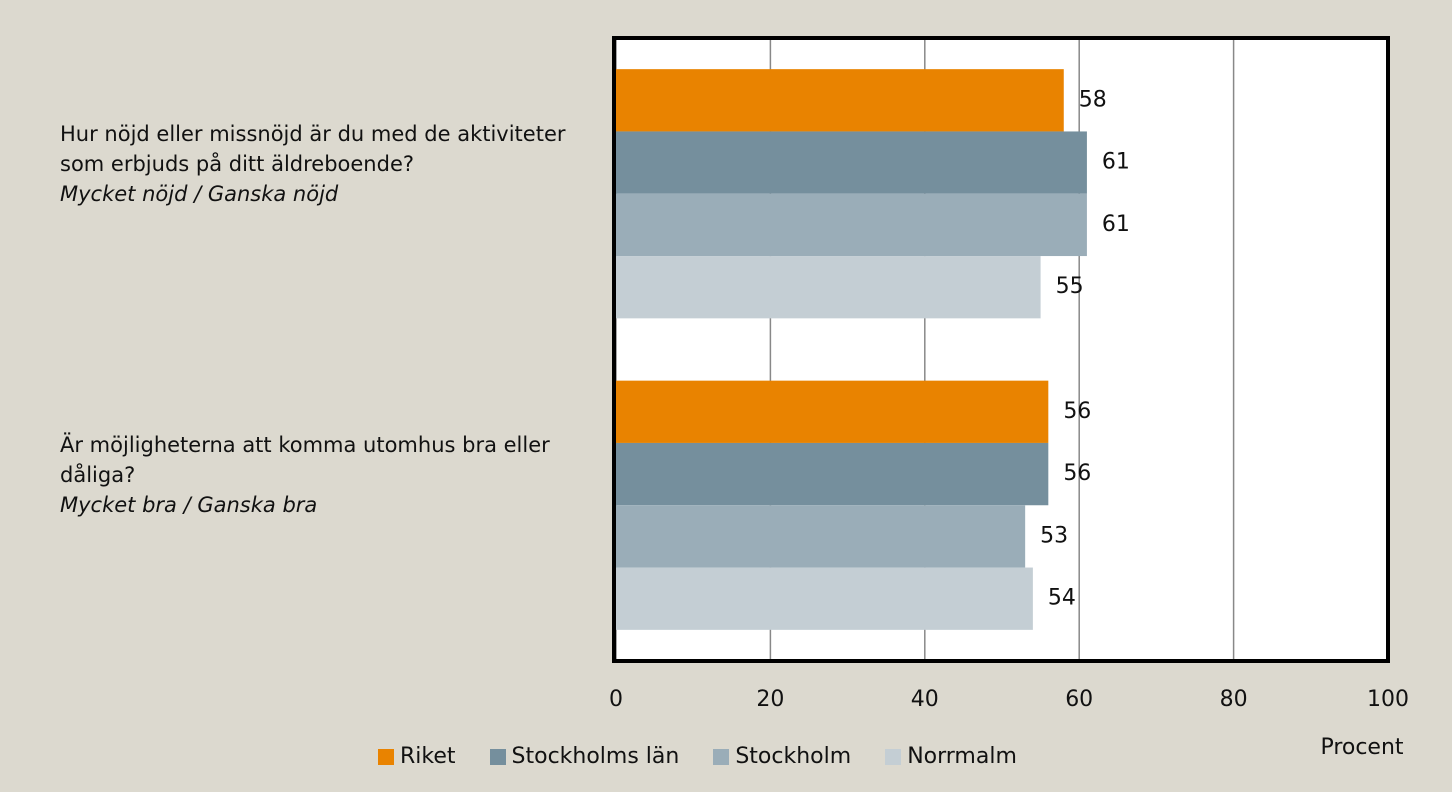  I want to click on legend-item: Stockholm, so click(782, 756).